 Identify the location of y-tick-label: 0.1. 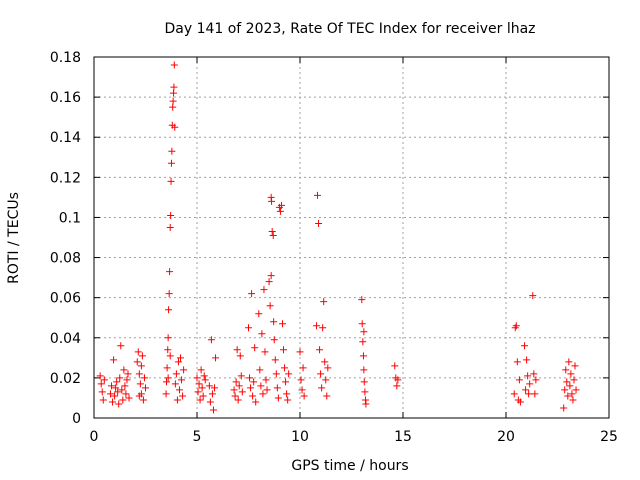
(70, 218).